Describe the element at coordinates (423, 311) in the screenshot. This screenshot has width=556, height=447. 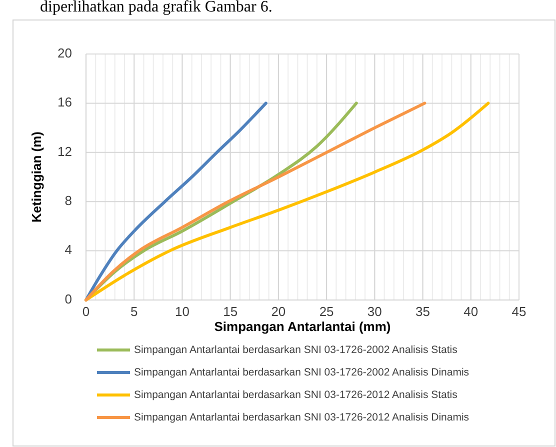
I see `x-tick-label: 35` at that location.